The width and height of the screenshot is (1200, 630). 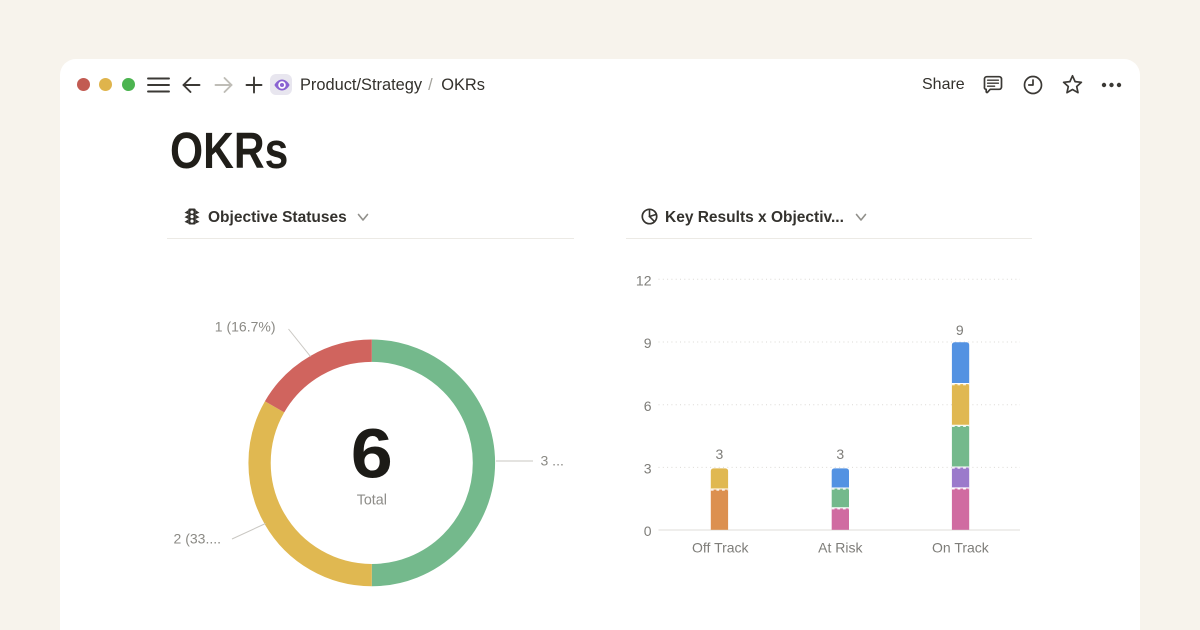 What do you see at coordinates (644, 280) in the screenshot?
I see `svg-text: 12` at bounding box center [644, 280].